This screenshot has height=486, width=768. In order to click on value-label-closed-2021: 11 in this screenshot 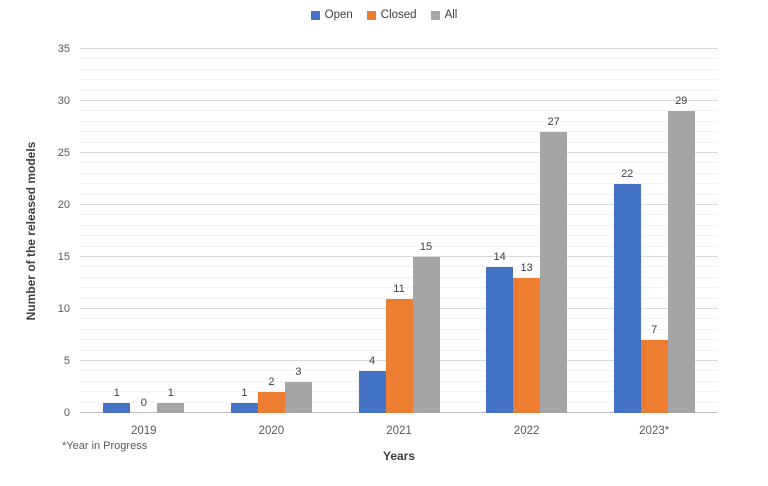, I will do `click(399, 288)`.